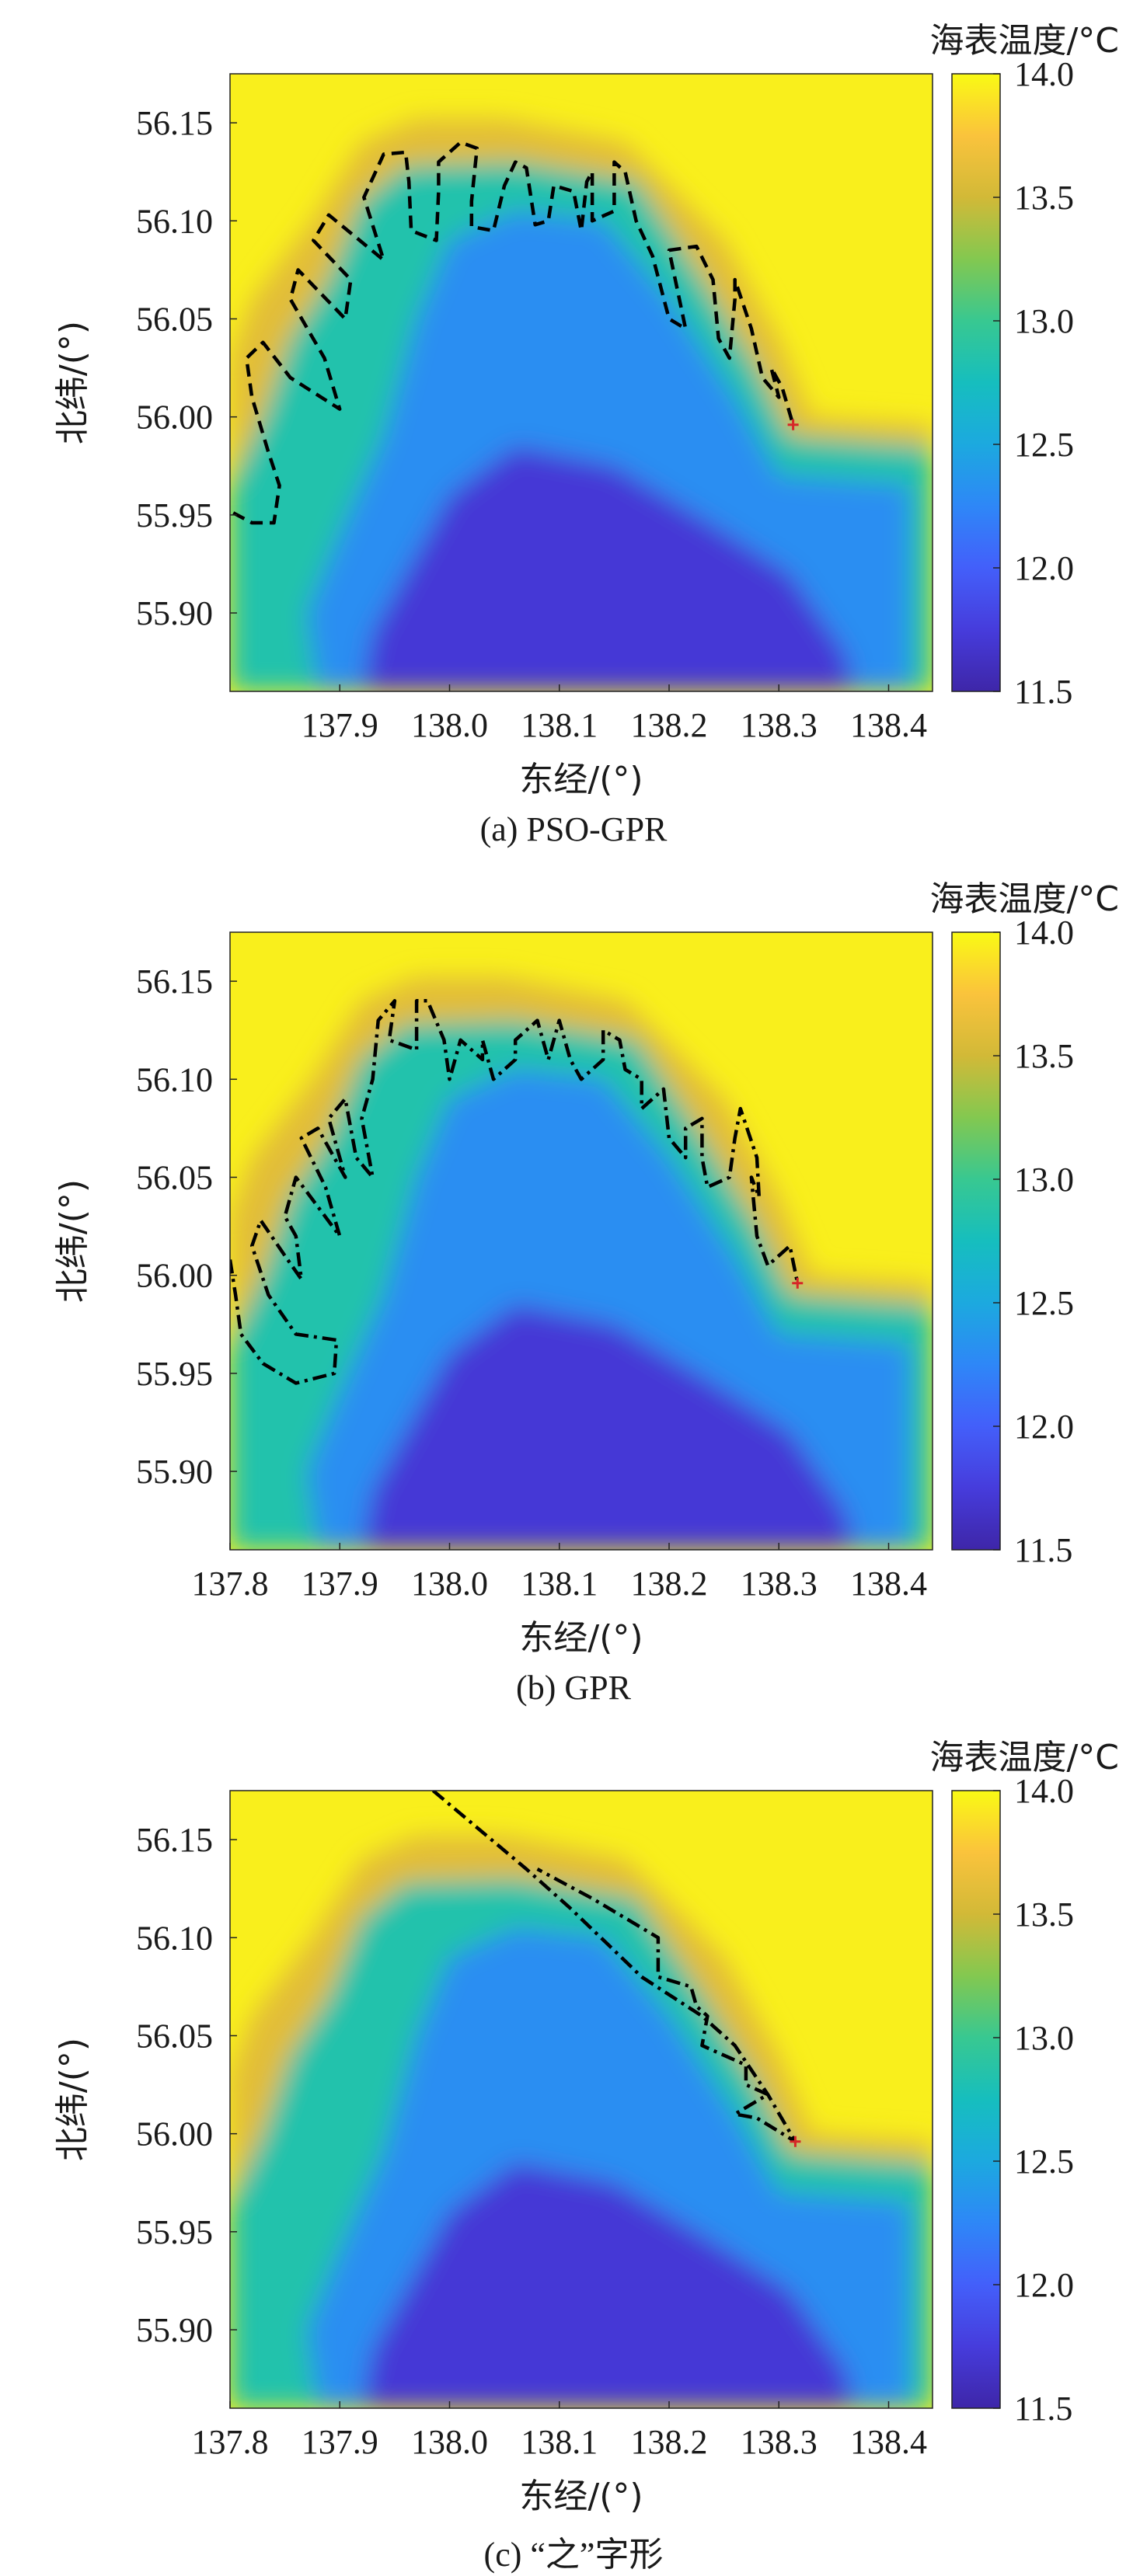  I want to click on chart-caption: (c) “之”字形, so click(573, 2555).